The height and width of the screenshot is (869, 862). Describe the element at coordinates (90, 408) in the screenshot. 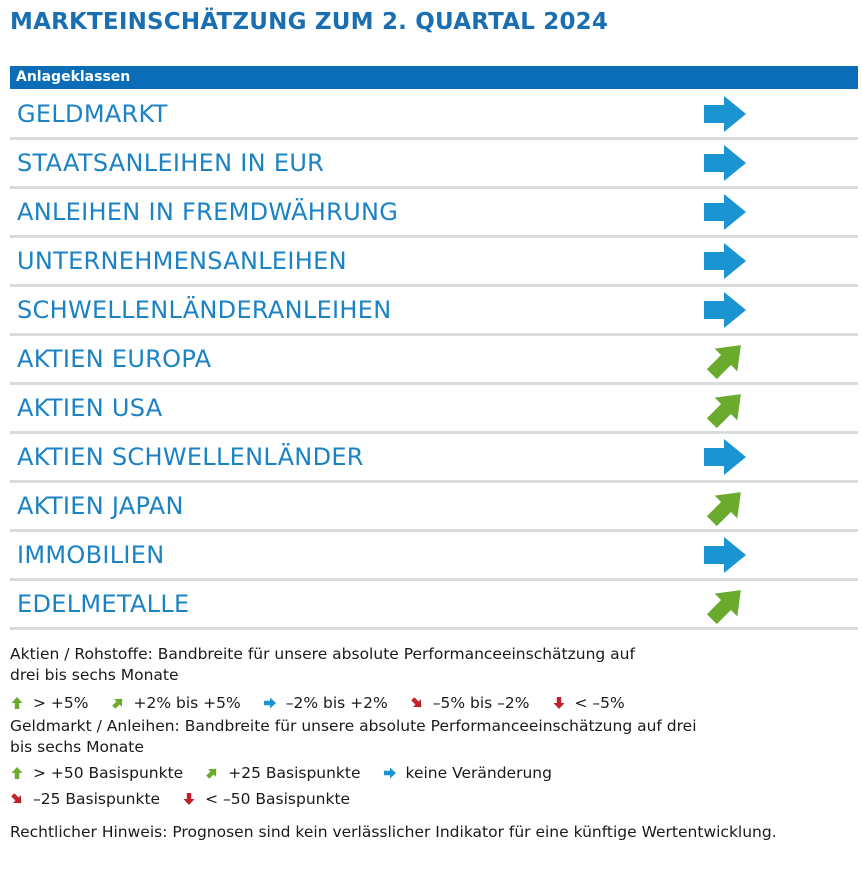

I see `asset-class-label: AKTIEN USA` at that location.